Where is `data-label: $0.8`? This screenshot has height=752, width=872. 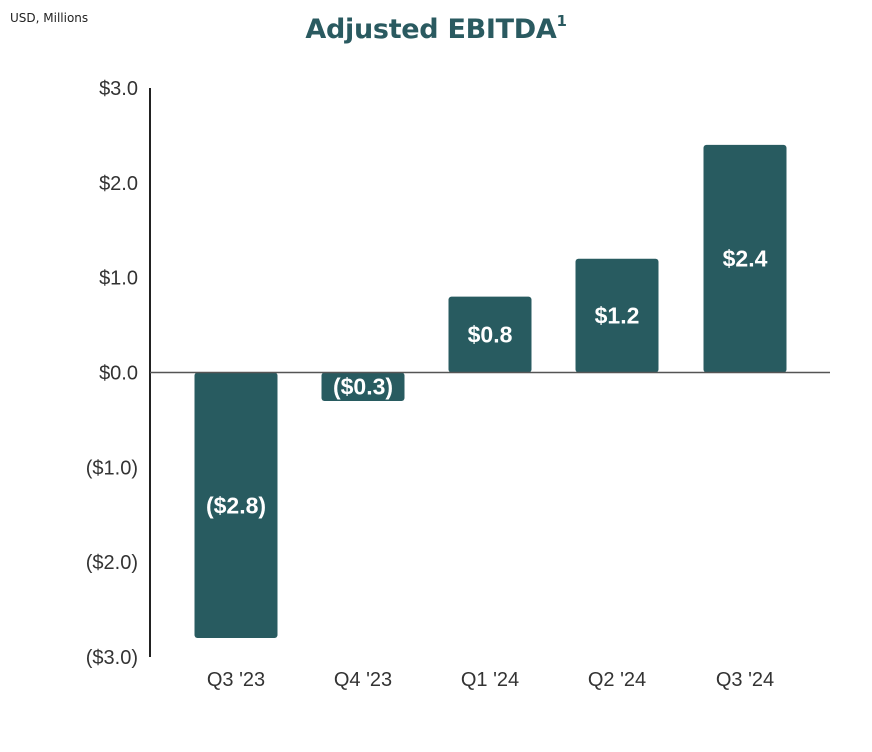 data-label: $0.8 is located at coordinates (490, 335).